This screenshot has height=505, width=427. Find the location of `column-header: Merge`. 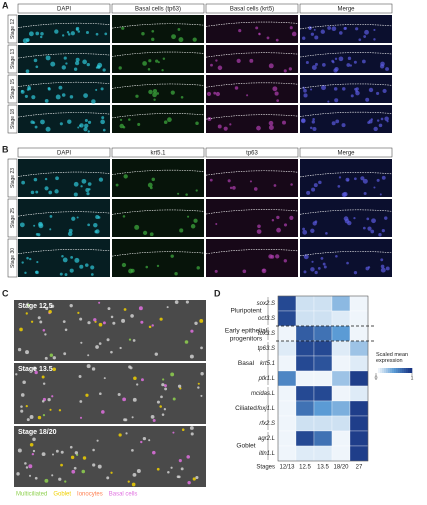

column-header: Merge is located at coordinates (346, 154).